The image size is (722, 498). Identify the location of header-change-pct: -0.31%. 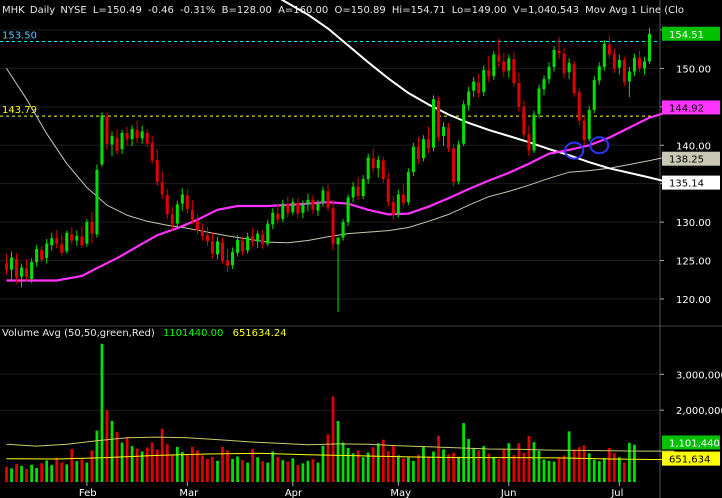
(197, 10).